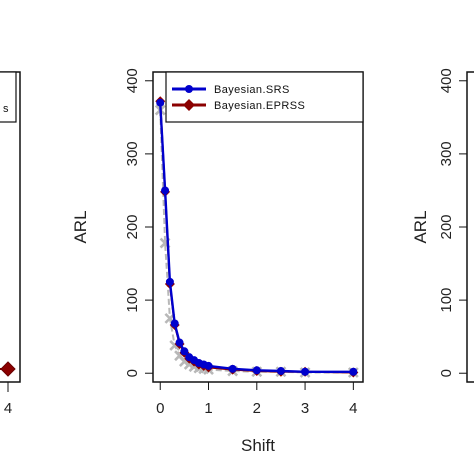  I want to click on left-legend-fragment: s, so click(6, 109).